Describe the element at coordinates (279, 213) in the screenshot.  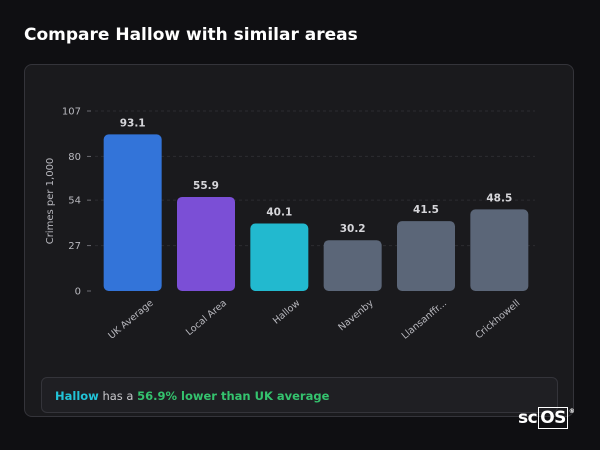
I see `bar-value-label: 40.1` at that location.